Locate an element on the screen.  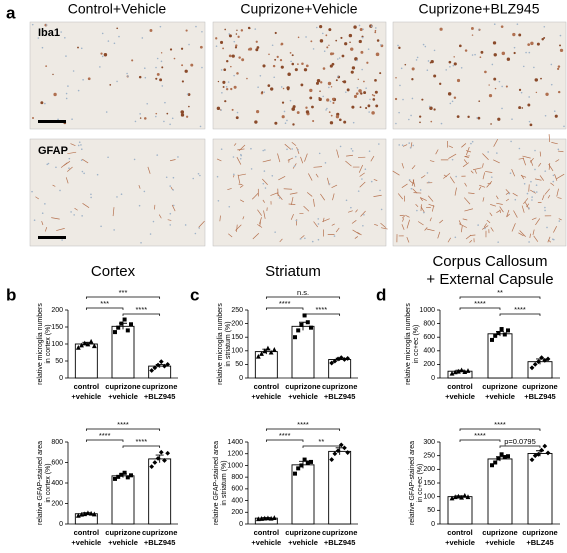
chart-title: Corpus Callosum is located at coordinates (489, 261).